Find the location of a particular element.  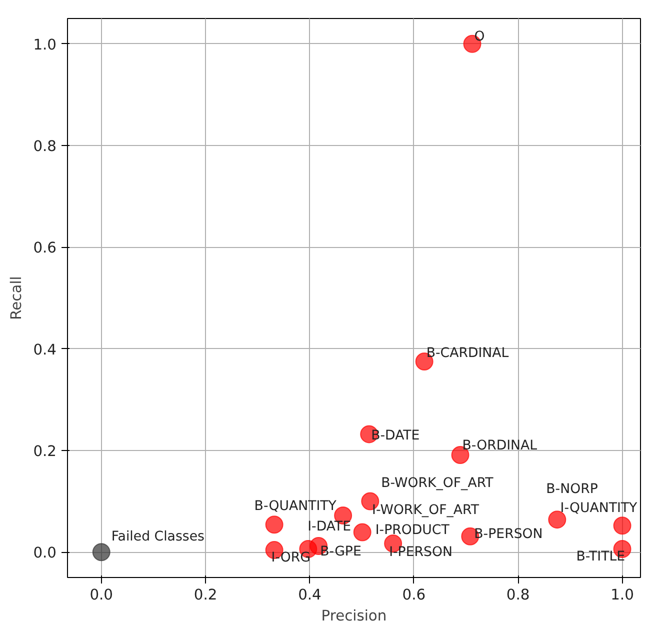

y-axis-title: Recall is located at coordinates (17, 298).